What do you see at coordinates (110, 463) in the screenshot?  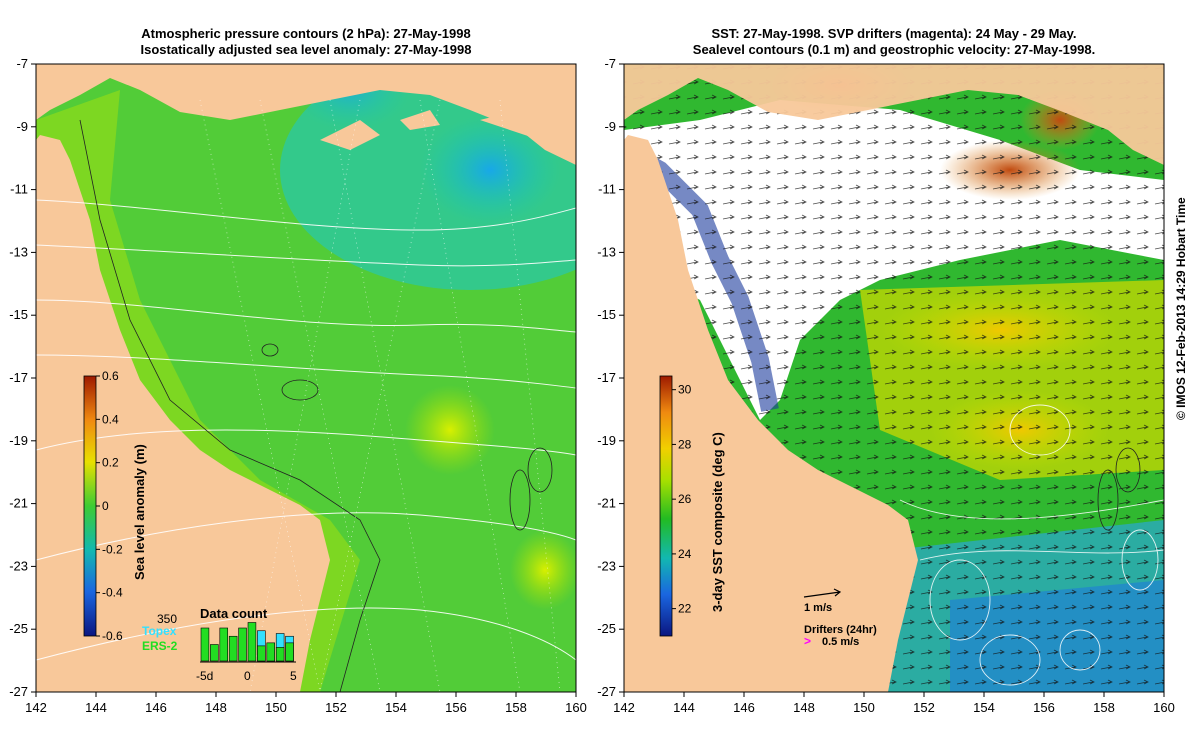 I see `sla-colorbar-tick-label: 0.2` at bounding box center [110, 463].